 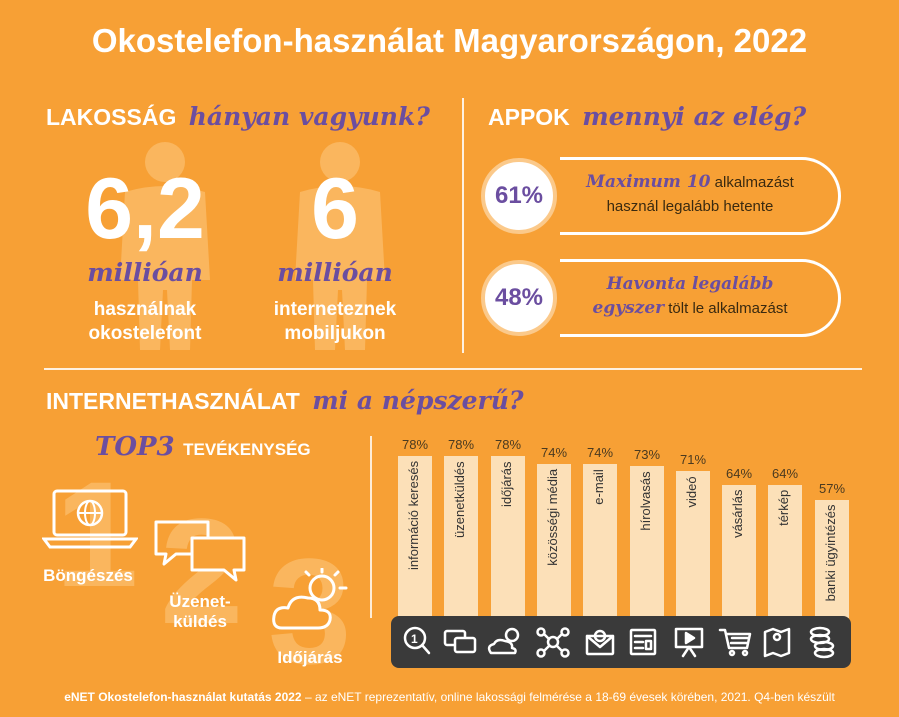 What do you see at coordinates (371, 527) in the screenshot?
I see `chart-axis-line` at bounding box center [371, 527].